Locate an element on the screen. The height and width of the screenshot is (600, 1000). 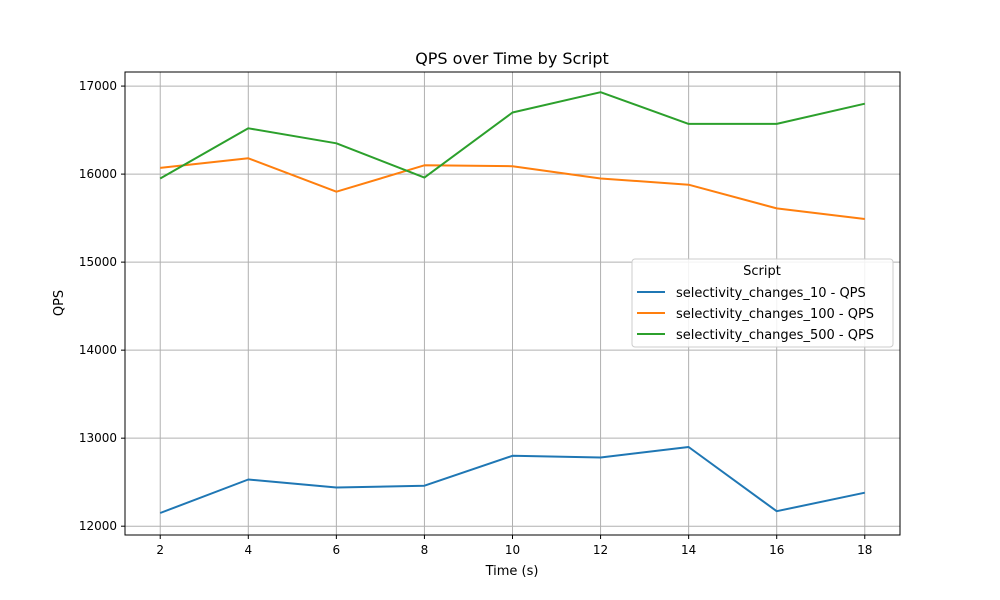
x-tick-label: 8 is located at coordinates (425, 550).